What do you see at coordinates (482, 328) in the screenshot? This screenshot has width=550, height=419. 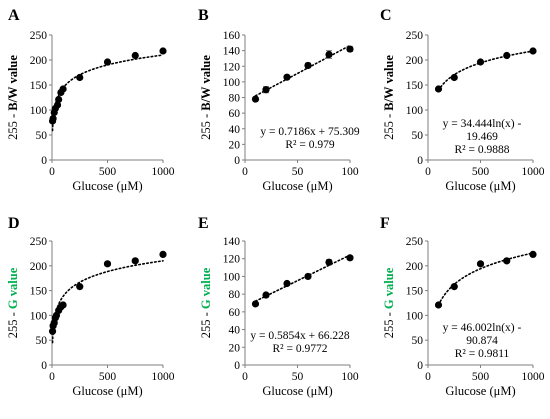 I see `trendline-equation: y = 46.002ln(x) -` at bounding box center [482, 328].